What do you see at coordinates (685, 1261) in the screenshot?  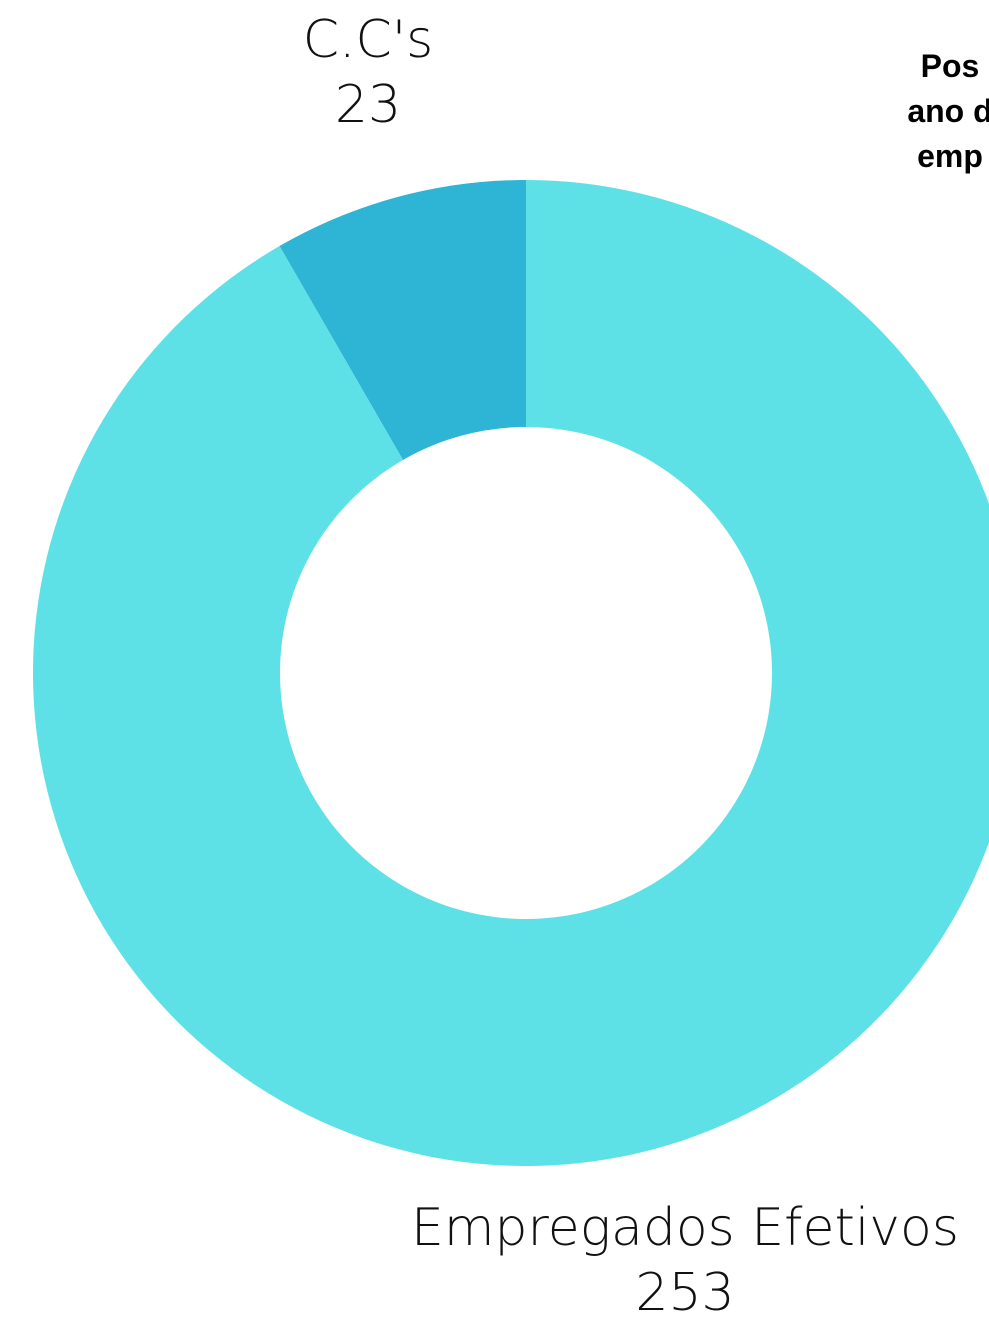 I see `slice-label-empregados-efetivos: Empregados Efetivos 253` at bounding box center [685, 1261].